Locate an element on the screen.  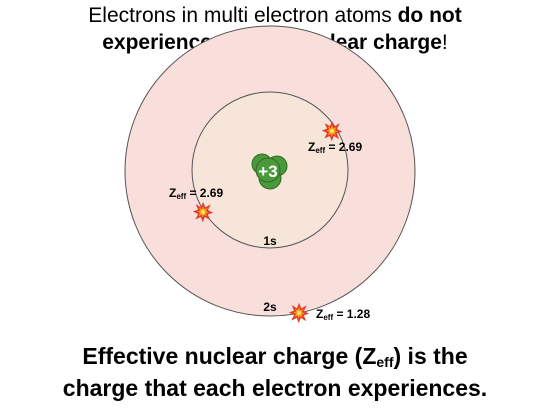
caption-line-2: charge that each electron experiences. is located at coordinates (275, 388).